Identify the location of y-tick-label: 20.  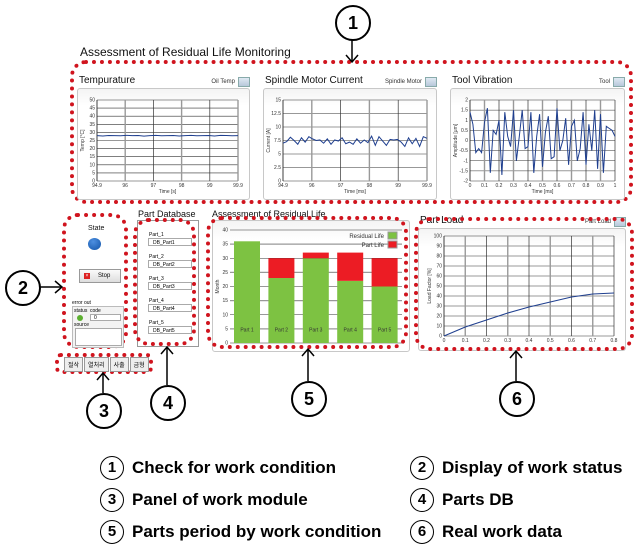
(92, 149).